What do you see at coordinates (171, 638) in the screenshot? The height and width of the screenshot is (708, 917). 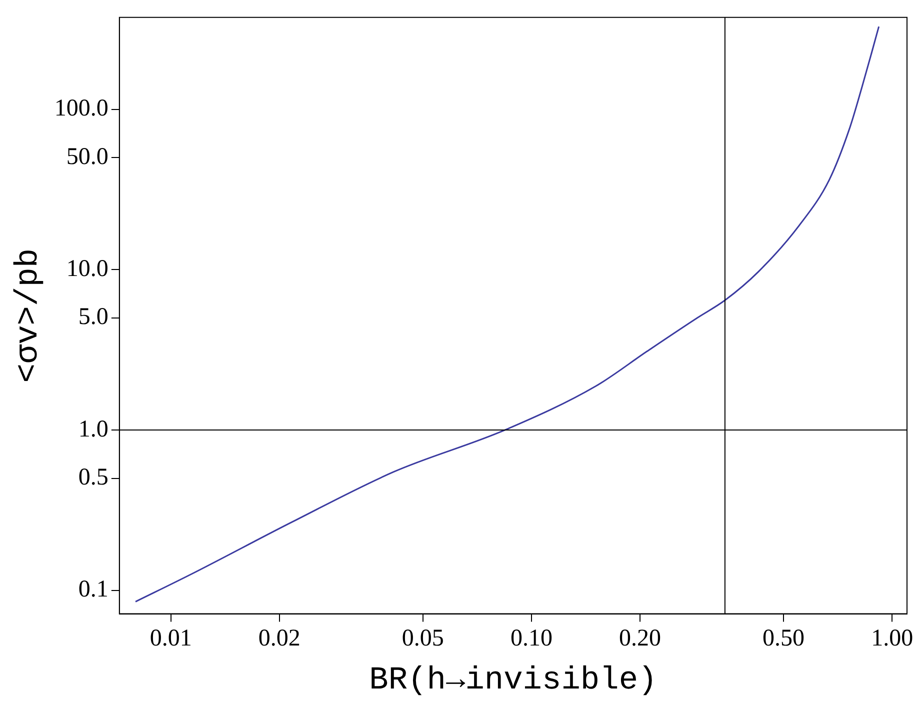 I see `x-tick-label: 0.01` at bounding box center [171, 638].